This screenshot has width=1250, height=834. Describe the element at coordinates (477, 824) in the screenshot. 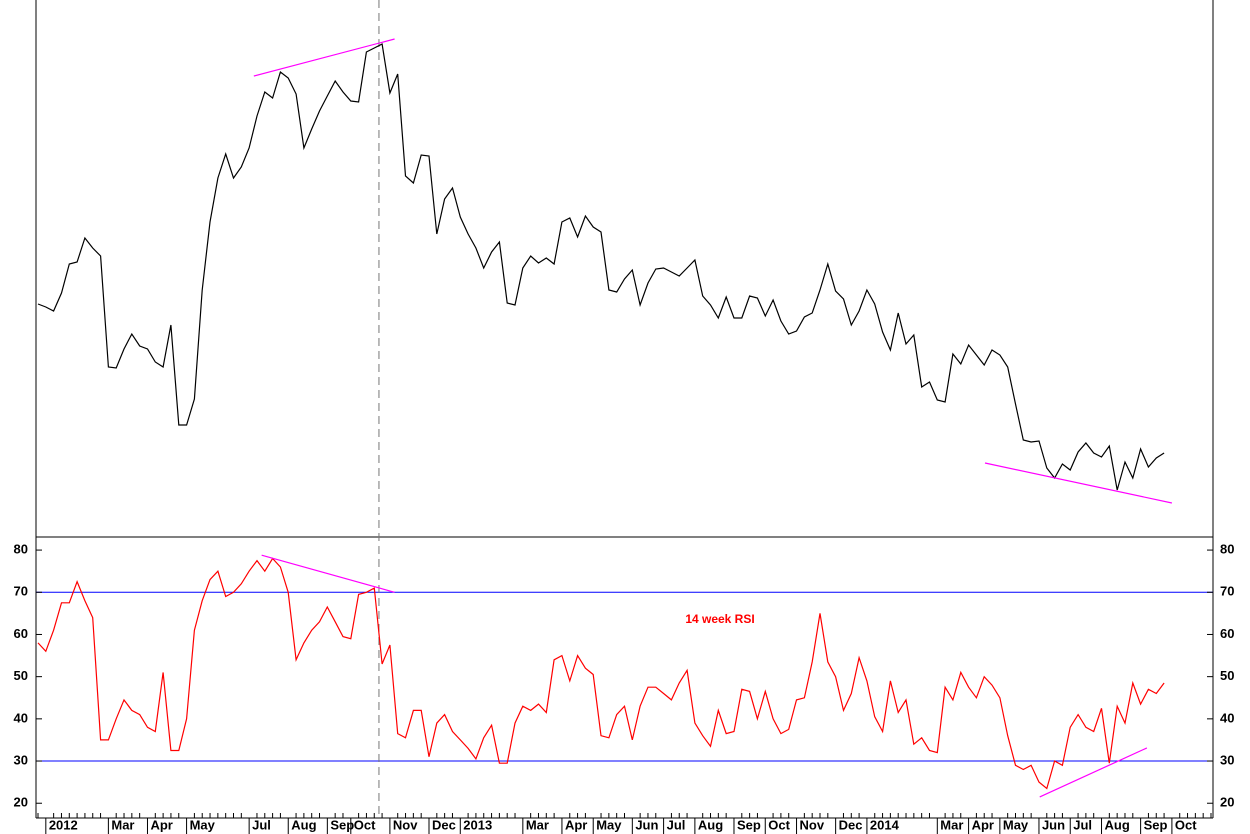

I see `x-tick-label: 2013` at that location.